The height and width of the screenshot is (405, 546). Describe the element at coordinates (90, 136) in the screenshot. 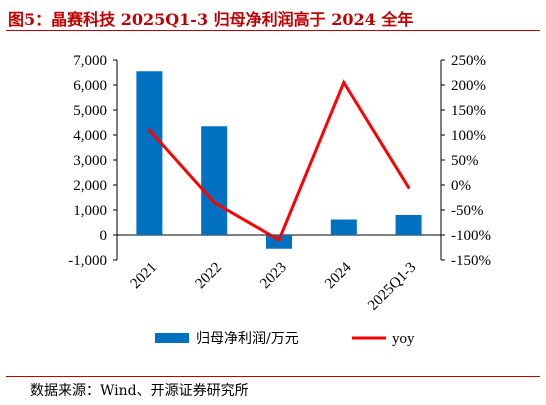

I see `left-tick-label: 4,000` at that location.